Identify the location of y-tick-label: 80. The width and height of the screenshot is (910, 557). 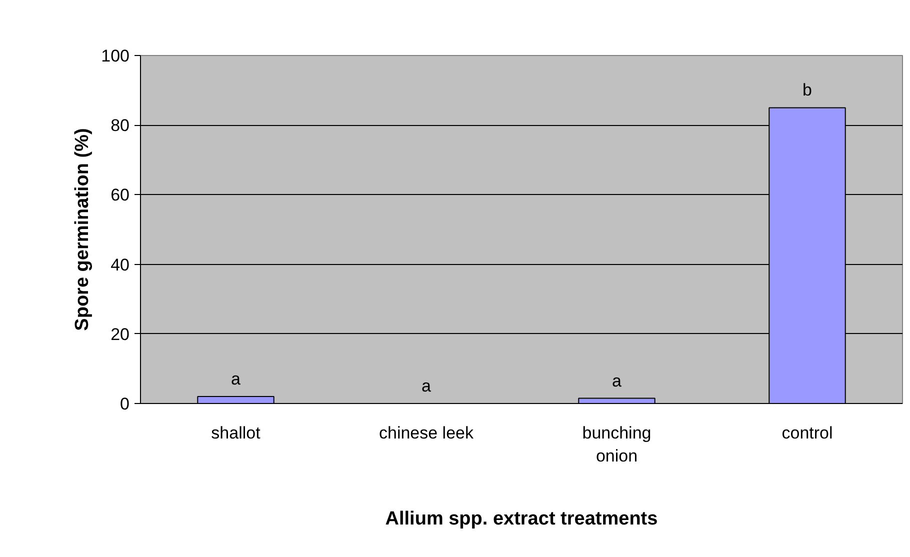
(120, 126).